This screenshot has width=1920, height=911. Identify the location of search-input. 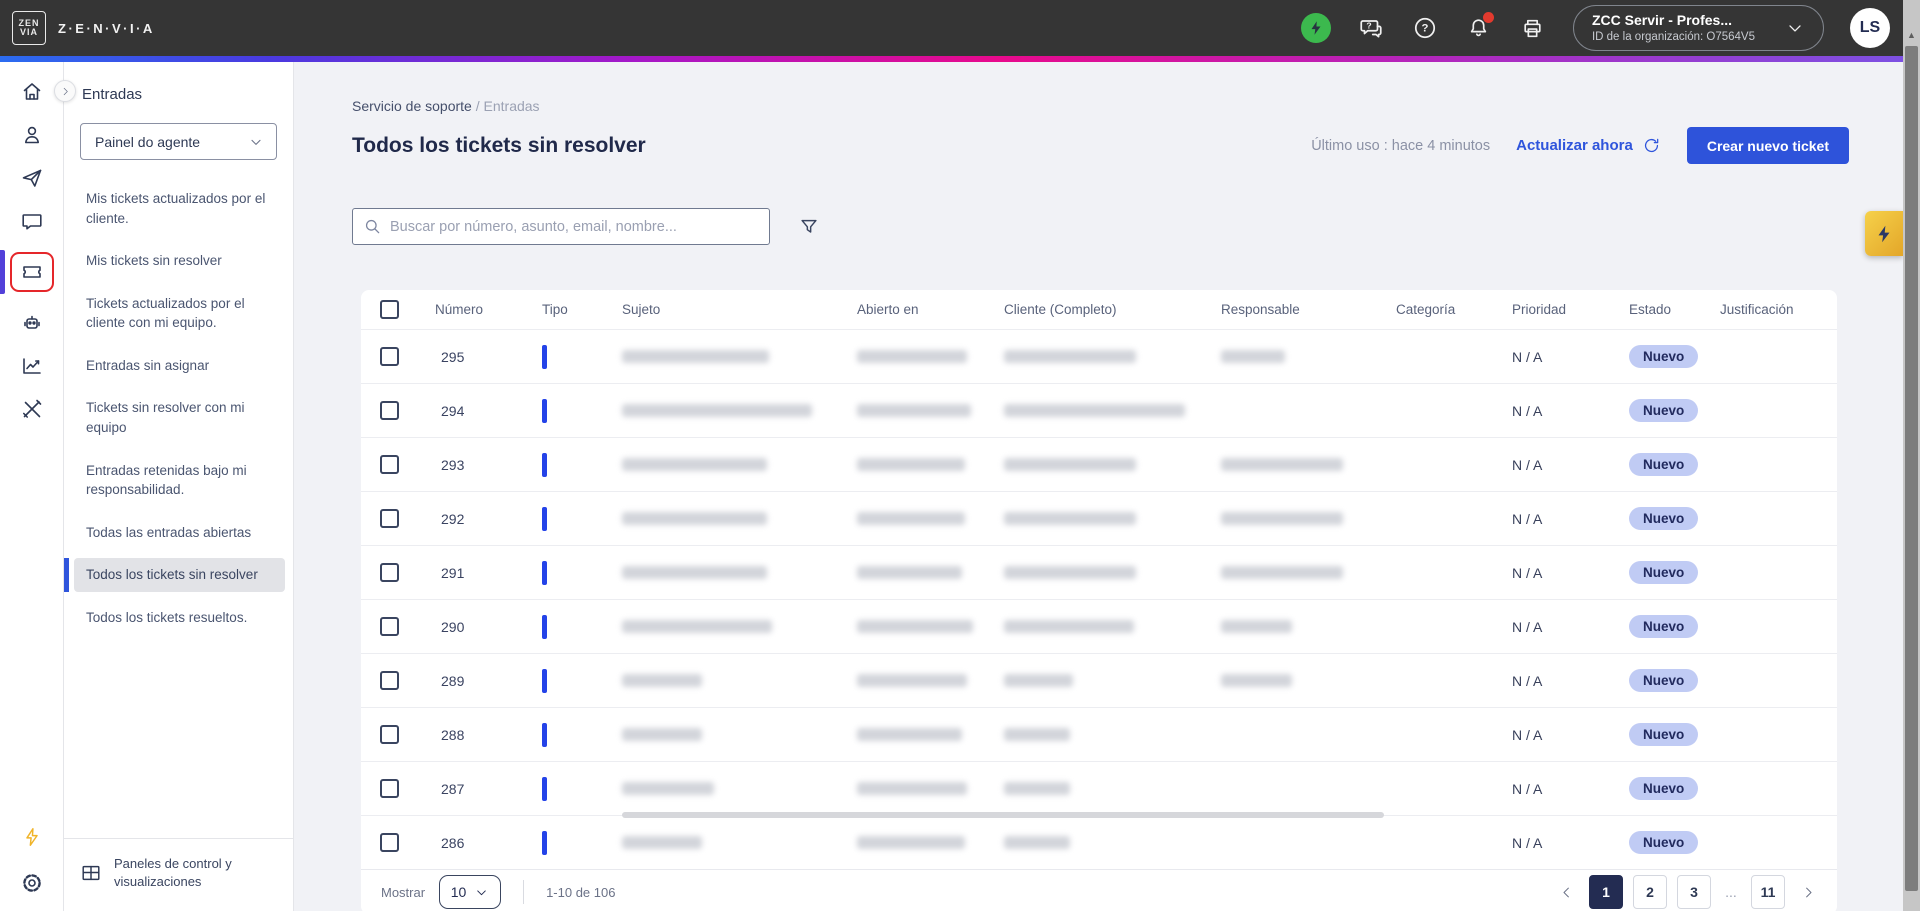
(574, 226).